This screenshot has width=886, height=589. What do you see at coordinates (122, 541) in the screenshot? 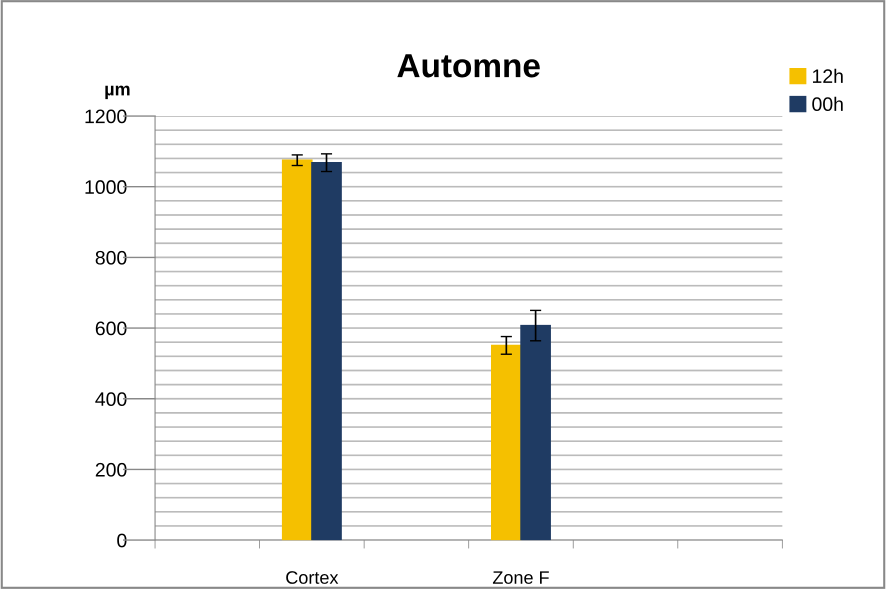
I see `y-tick-label: 0` at bounding box center [122, 541].